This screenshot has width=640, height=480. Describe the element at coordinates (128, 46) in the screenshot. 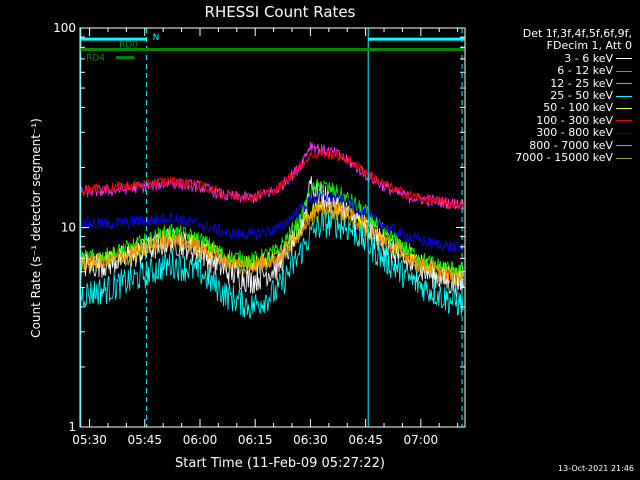

I see `status-bar-rd0-label: RD0` at that location.